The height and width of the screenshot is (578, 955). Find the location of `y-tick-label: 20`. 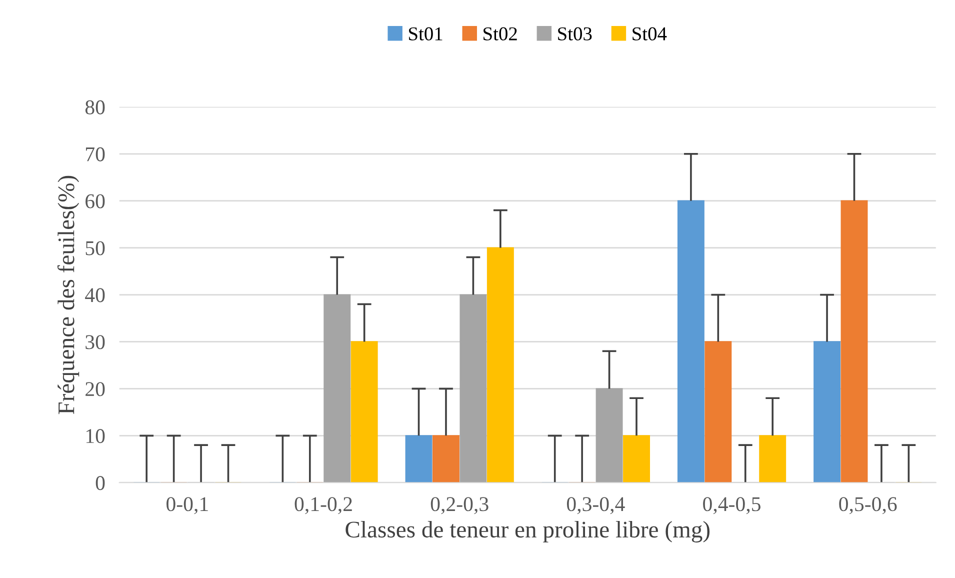

y-tick-label: 20 is located at coordinates (95, 389).